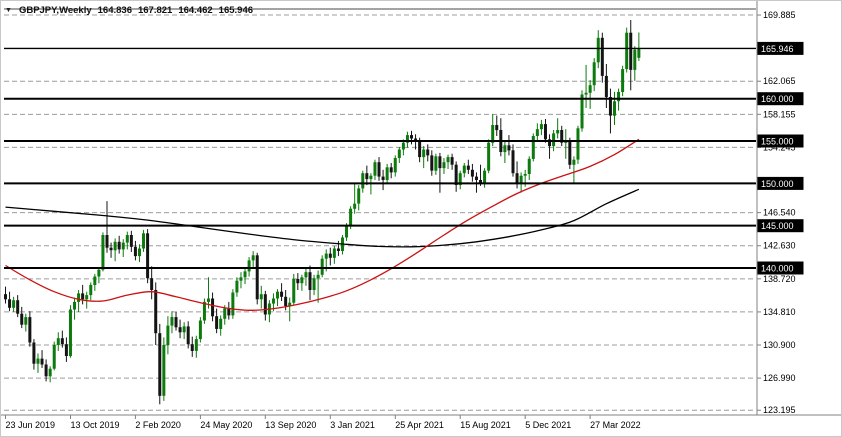  What do you see at coordinates (158, 425) in the screenshot?
I see `time-tick-label: 2 Feb 2020` at bounding box center [158, 425].